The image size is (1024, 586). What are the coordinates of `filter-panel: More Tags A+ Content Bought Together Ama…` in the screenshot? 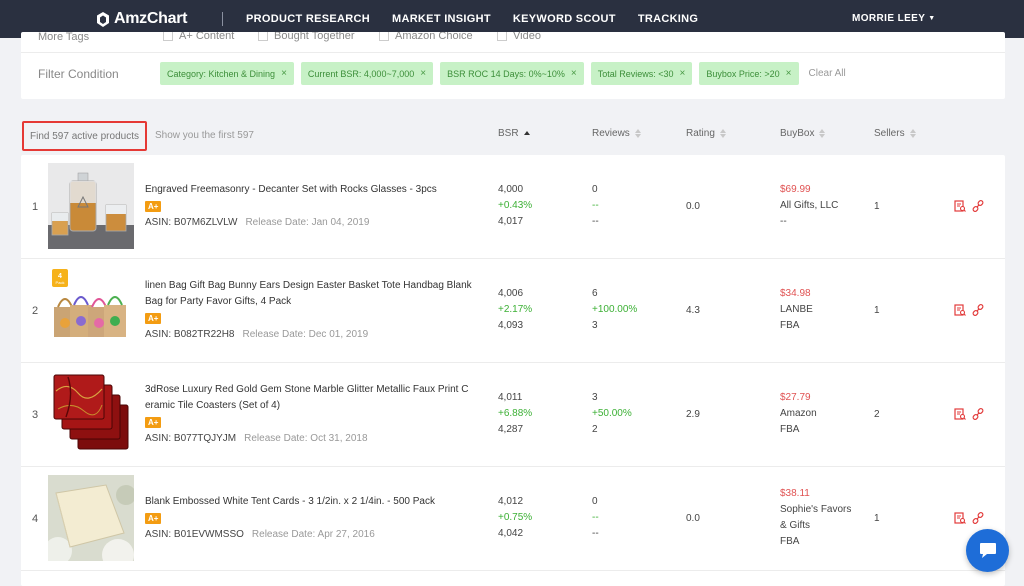 It's located at (513, 65).